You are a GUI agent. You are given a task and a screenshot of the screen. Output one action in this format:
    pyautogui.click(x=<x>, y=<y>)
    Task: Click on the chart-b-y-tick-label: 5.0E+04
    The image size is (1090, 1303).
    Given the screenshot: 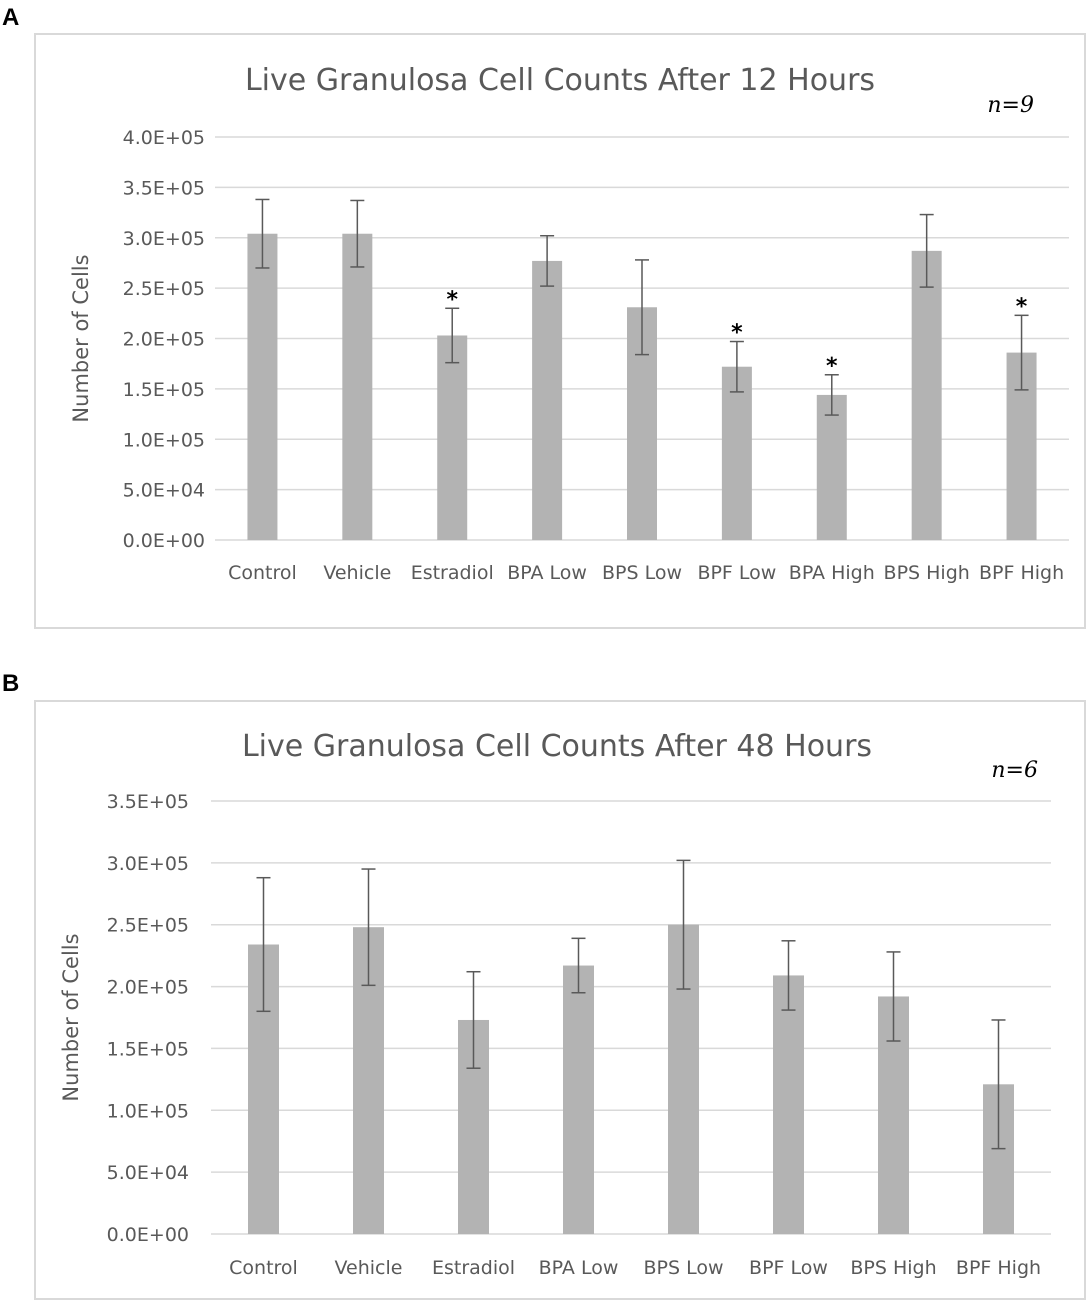 What is the action you would take?
    pyautogui.click(x=148, y=1173)
    